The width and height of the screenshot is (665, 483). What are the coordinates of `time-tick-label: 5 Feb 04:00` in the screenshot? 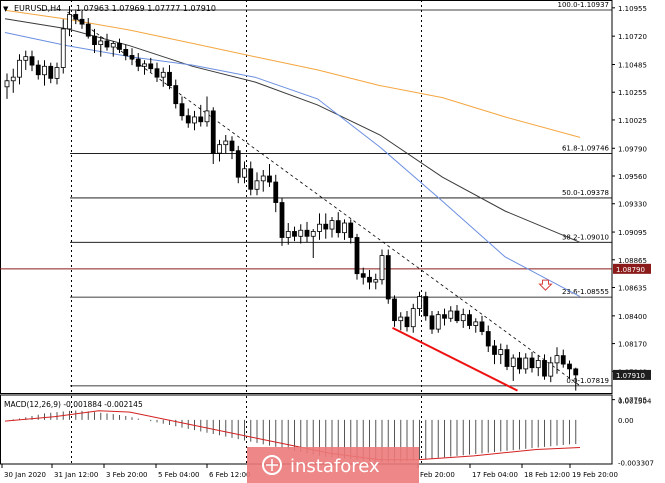 It's located at (178, 475).